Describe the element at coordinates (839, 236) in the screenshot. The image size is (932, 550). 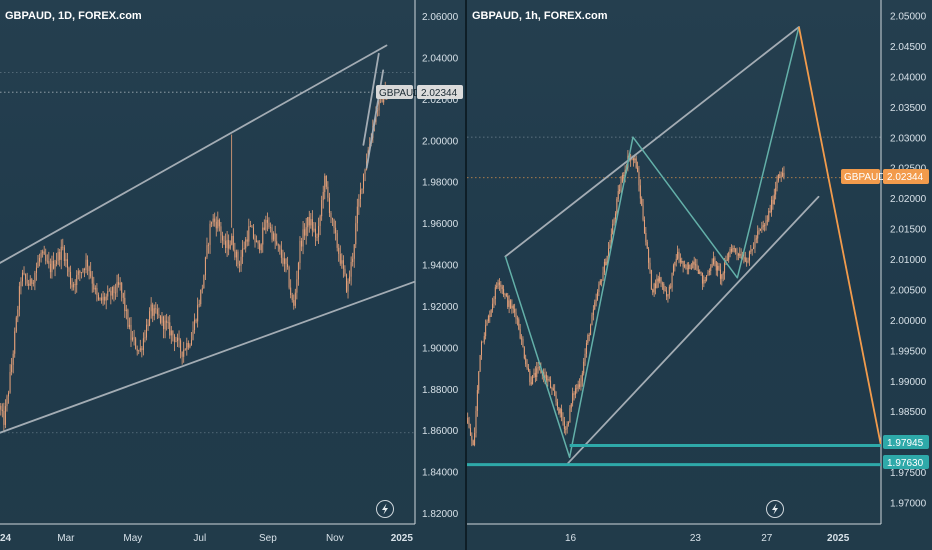
I see `right-projection-line` at that location.